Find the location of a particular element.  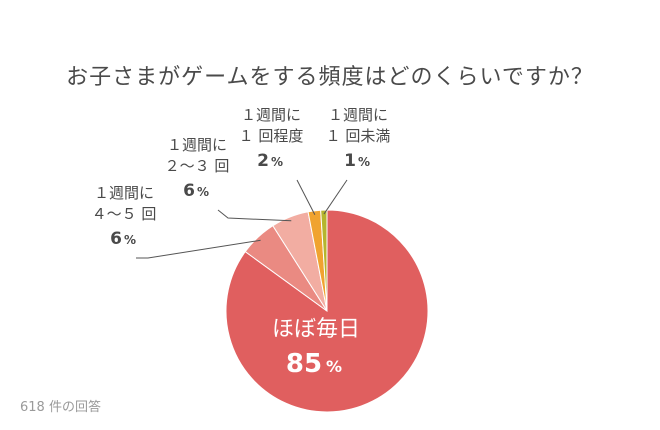

chart-title: お子さまがゲームをする頻度はどのくらいですか？ is located at coordinates (330, 77).